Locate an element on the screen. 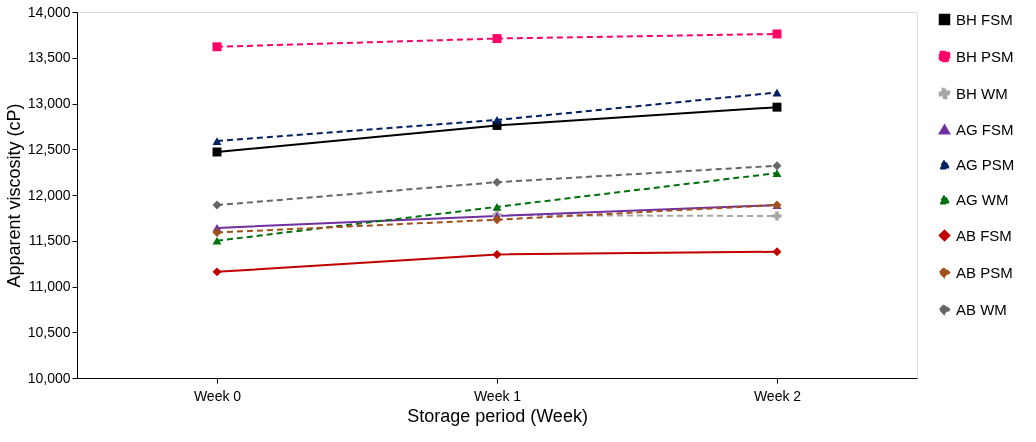 Image resolution: width=1036 pixels, height=442 pixels. x-axis-title: Storage period (Week) is located at coordinates (497, 415).